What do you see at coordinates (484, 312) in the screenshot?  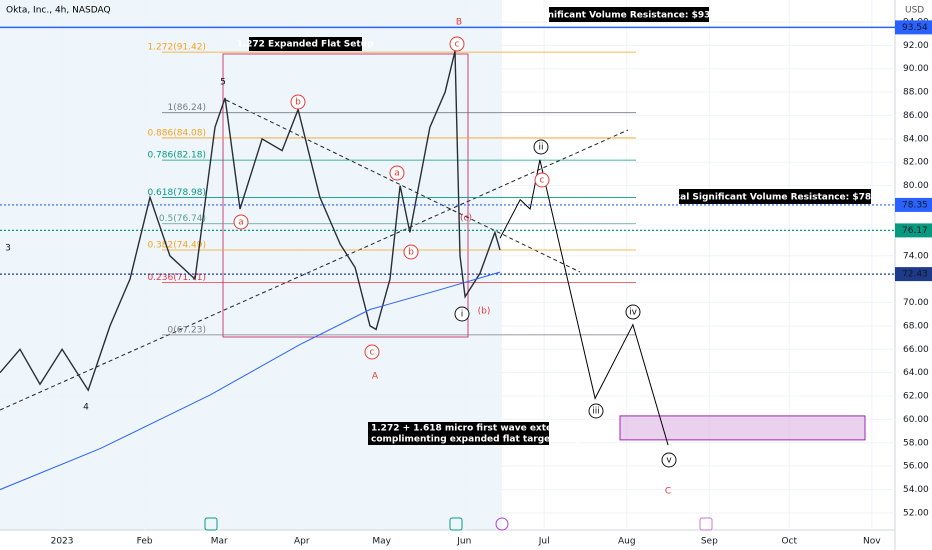 I see `wave-label: (b)` at bounding box center [484, 312].